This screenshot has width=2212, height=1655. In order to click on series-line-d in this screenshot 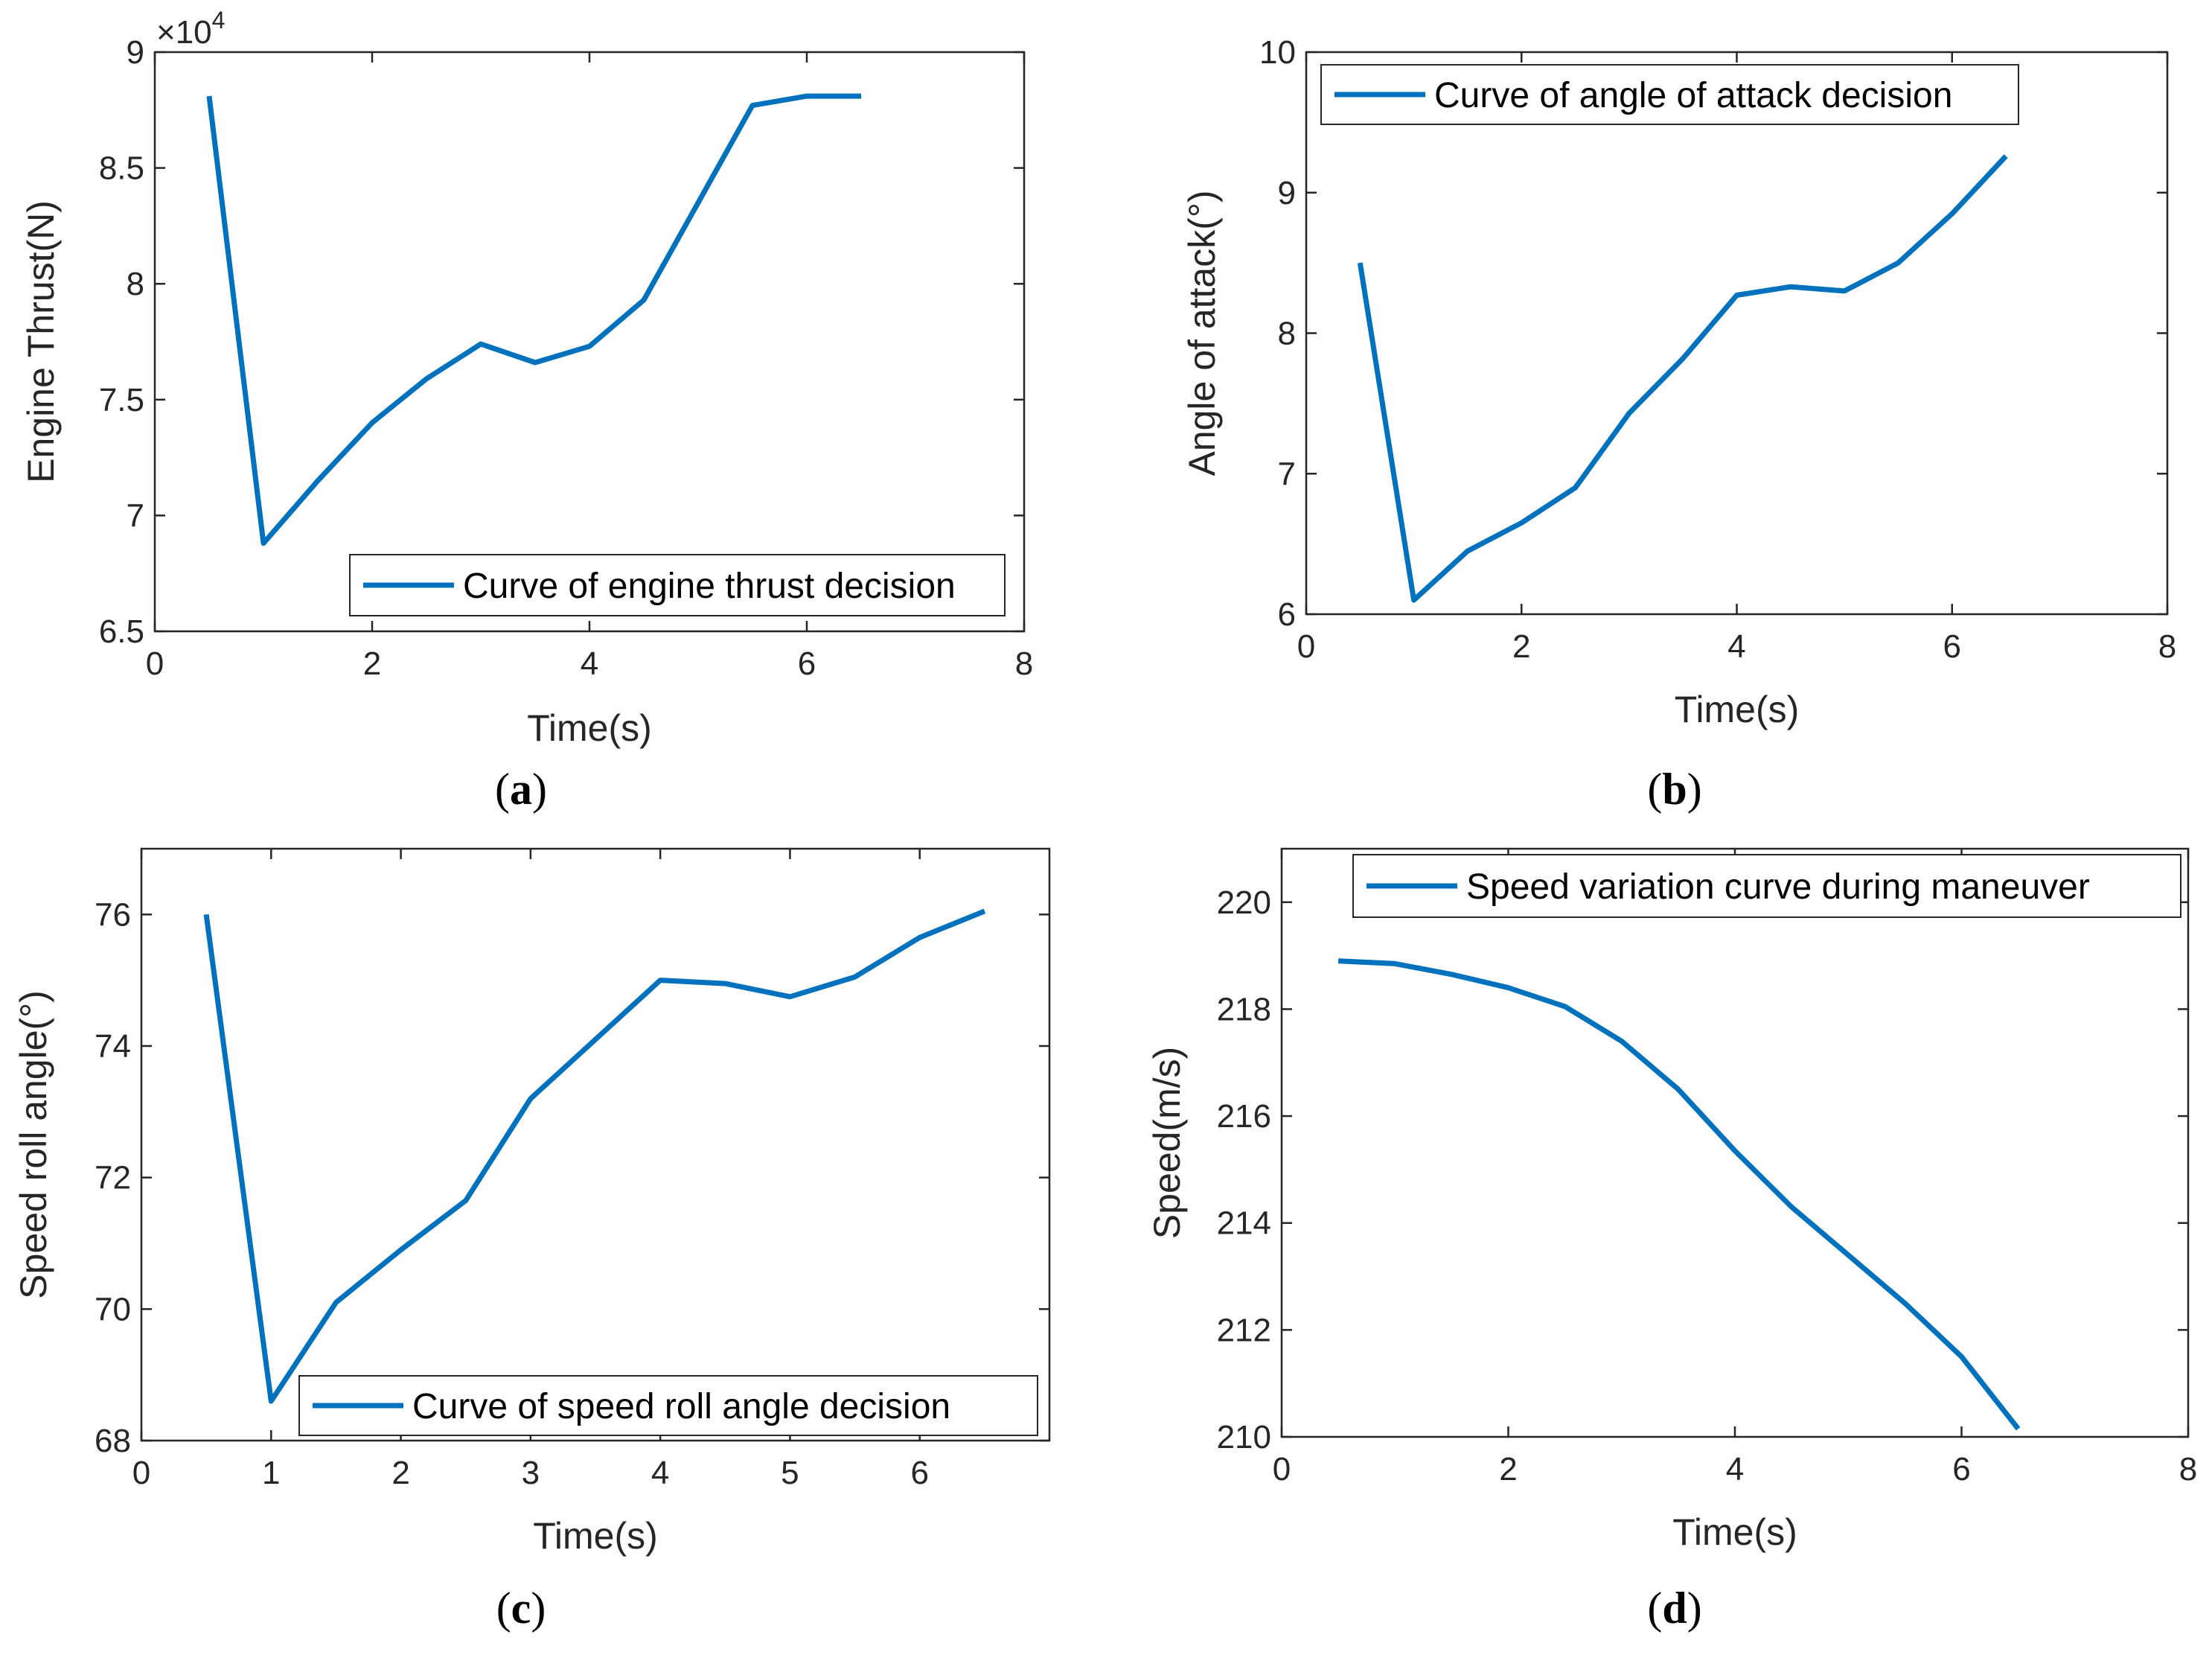, I will do `click(1679, 1194)`.